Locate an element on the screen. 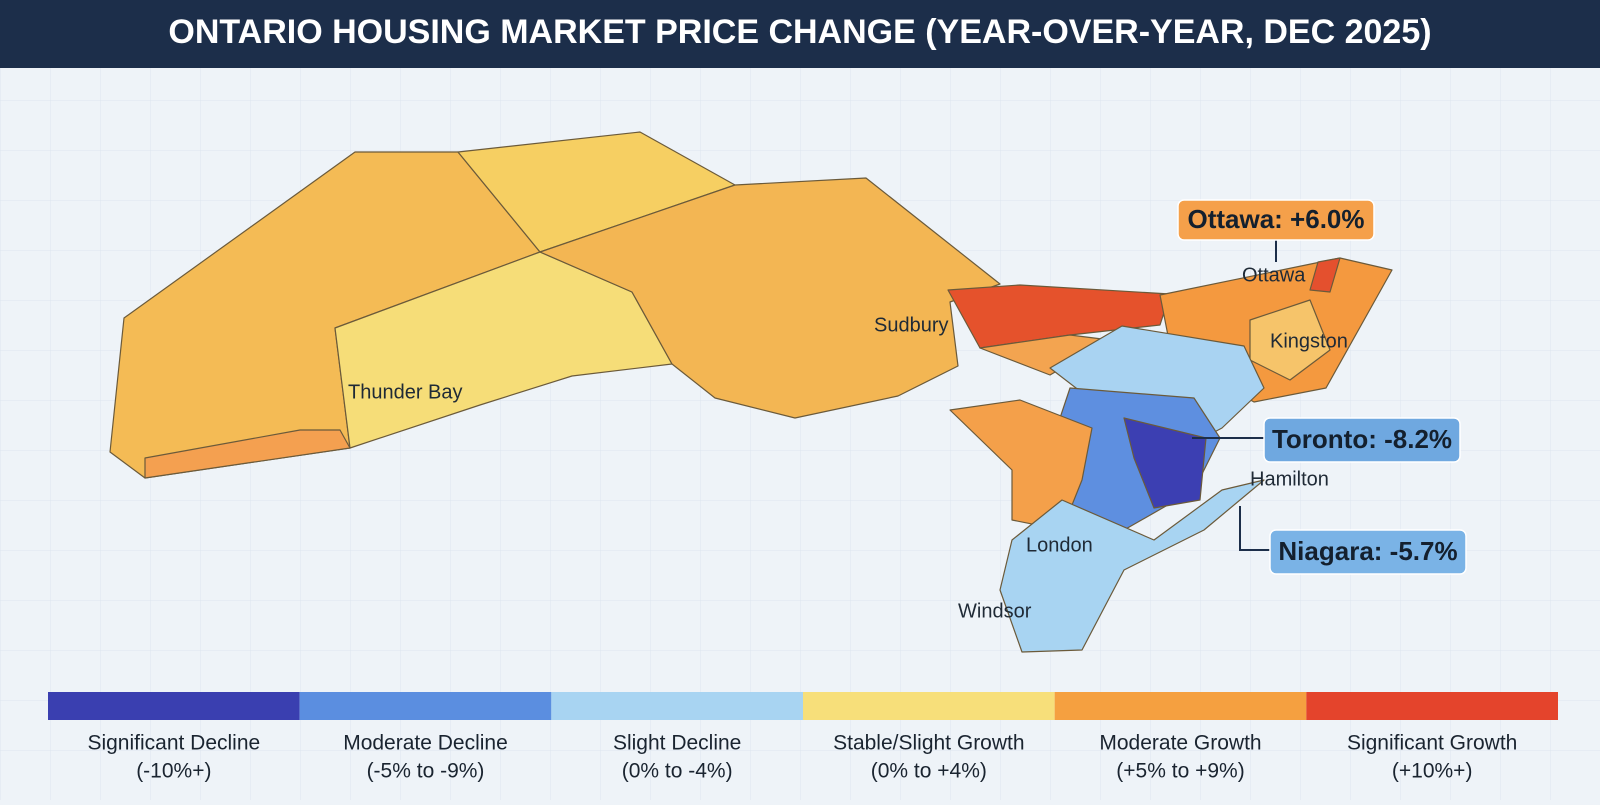 This screenshot has width=1600, height=805. legend-range: (-10%+) is located at coordinates (173, 771).